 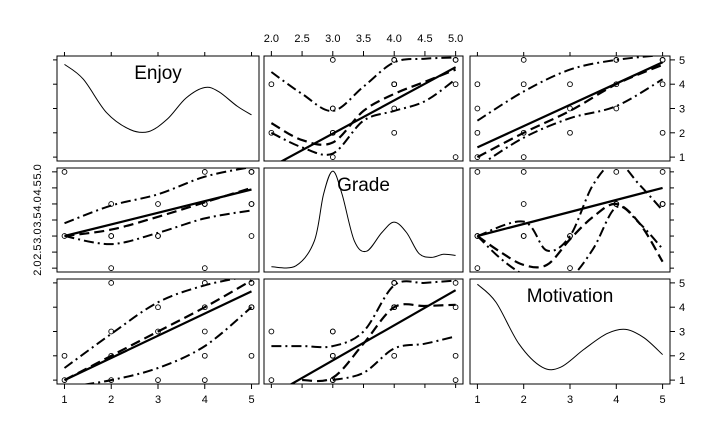 I want to click on y-tick-label: 2.0, so click(x=38, y=267).